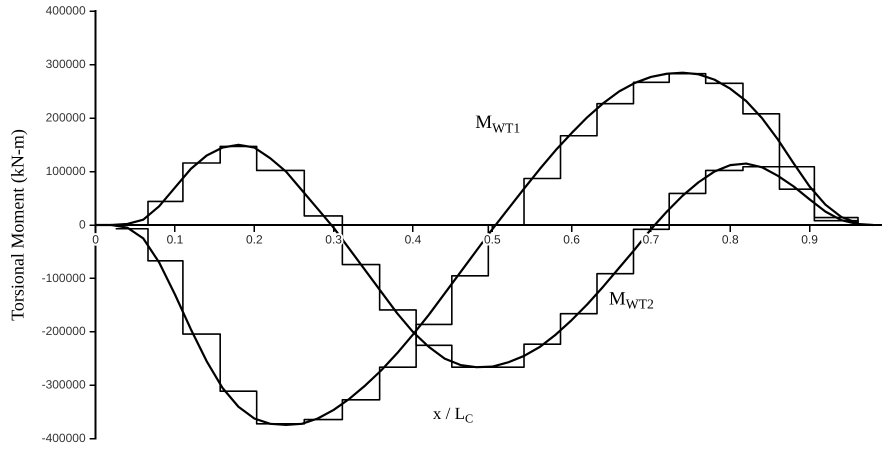  Describe the element at coordinates (413, 239) in the screenshot. I see `x-tick-label: 0.4` at that location.